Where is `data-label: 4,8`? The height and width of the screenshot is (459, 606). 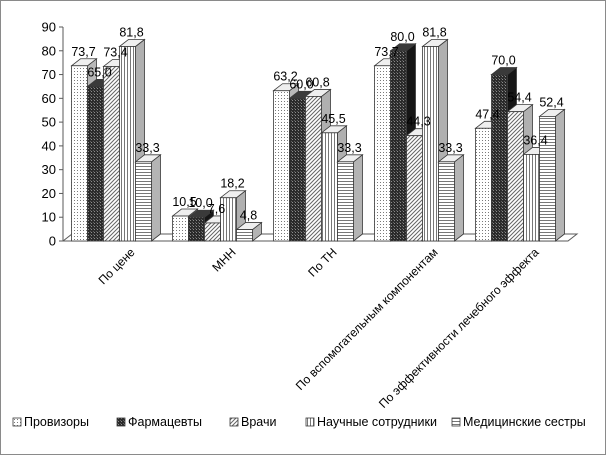 data-label: 4,8 is located at coordinates (248, 216).